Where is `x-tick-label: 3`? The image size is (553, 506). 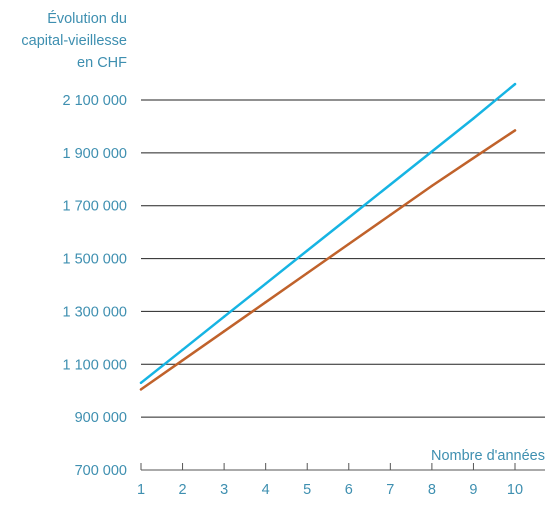 x-tick-label: 3 is located at coordinates (224, 490).